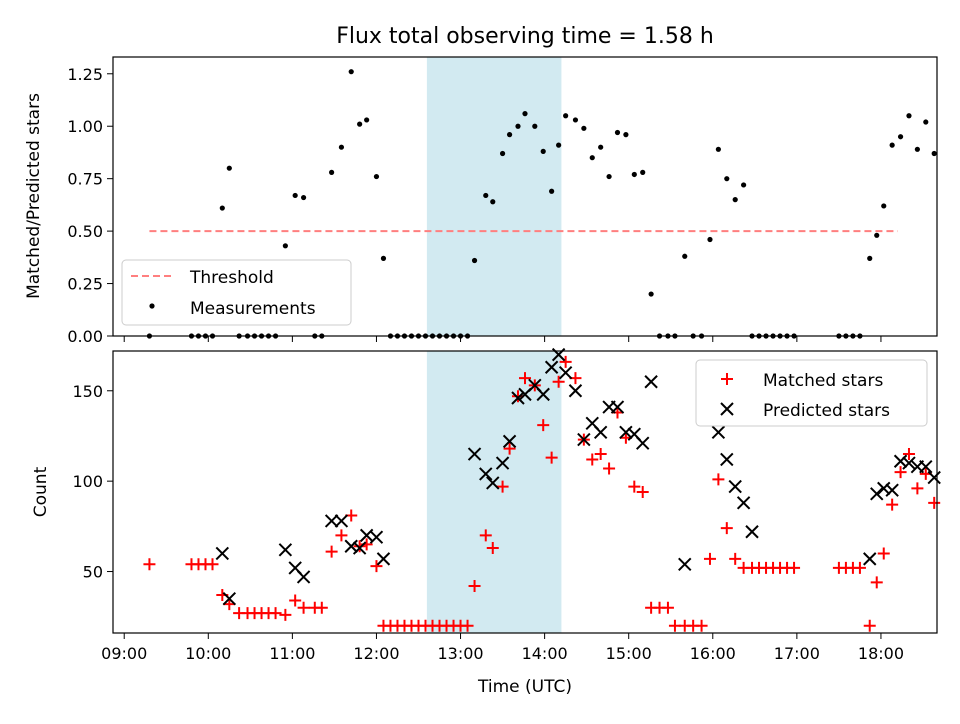 Image resolution: width=960 pixels, height=724 pixels. Describe the element at coordinates (826, 411) in the screenshot. I see `legend-predicted-label: Predicted stars` at that location.